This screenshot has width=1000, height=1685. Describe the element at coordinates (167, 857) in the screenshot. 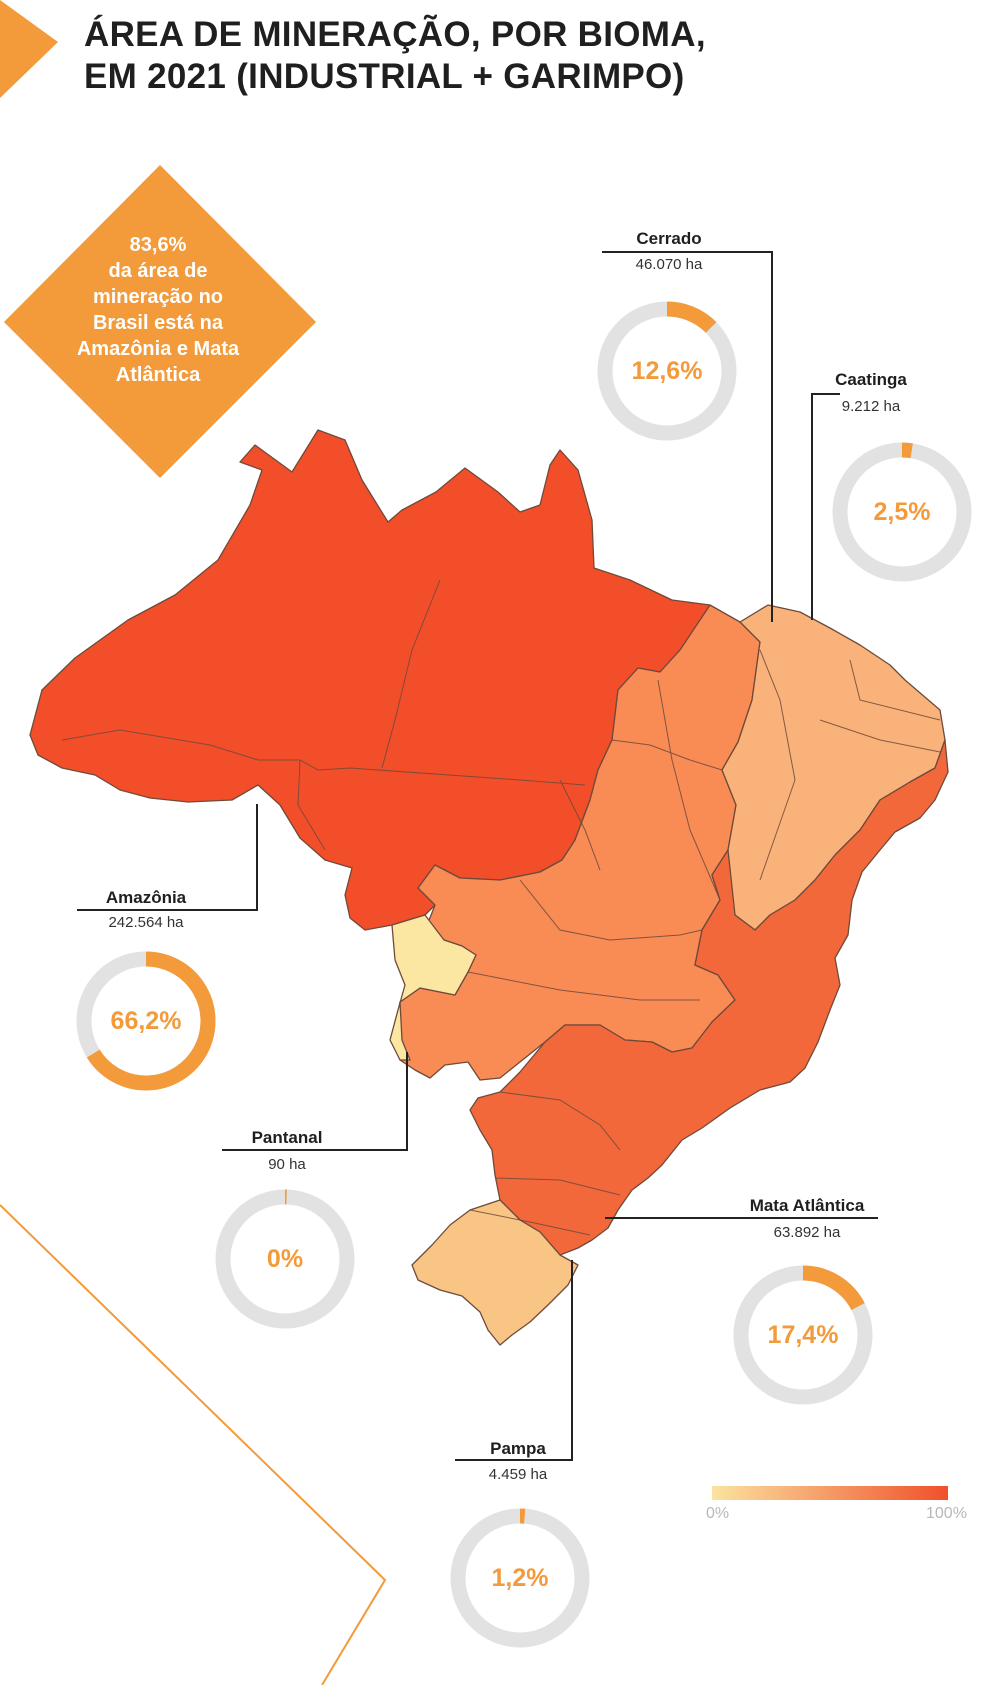

I see `amazonia-leader-line` at that location.